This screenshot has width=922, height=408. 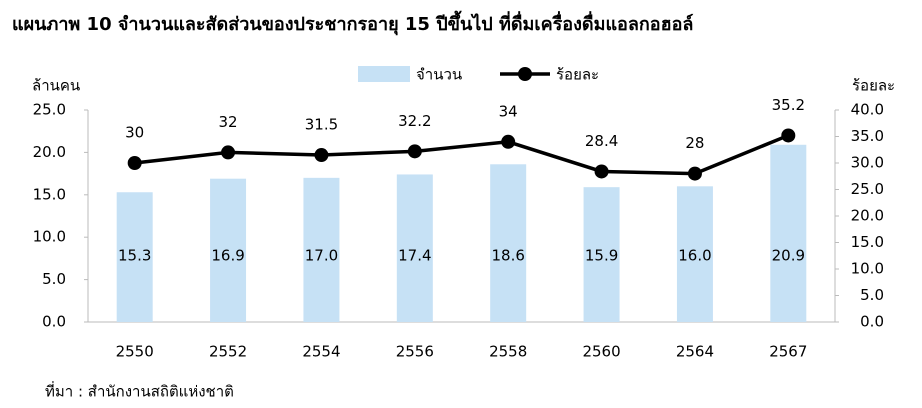 What do you see at coordinates (228, 352) in the screenshot?
I see `x-tick-label: 2552` at bounding box center [228, 352].